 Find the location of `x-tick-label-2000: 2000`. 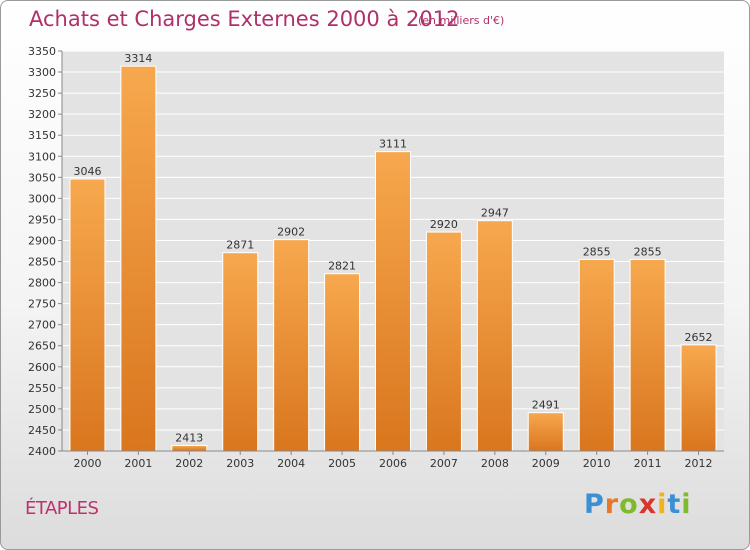

x-tick-label-2000: 2000 is located at coordinates (87, 463).